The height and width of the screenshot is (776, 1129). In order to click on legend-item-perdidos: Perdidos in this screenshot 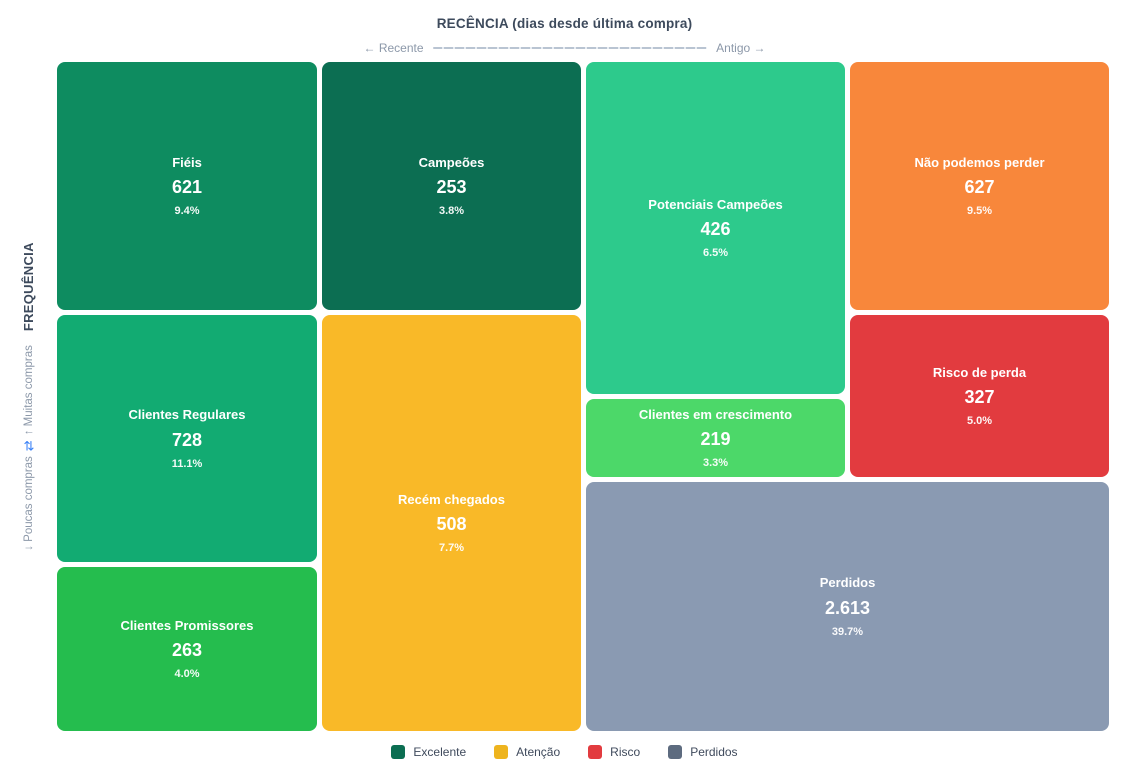, I will do `click(703, 752)`.